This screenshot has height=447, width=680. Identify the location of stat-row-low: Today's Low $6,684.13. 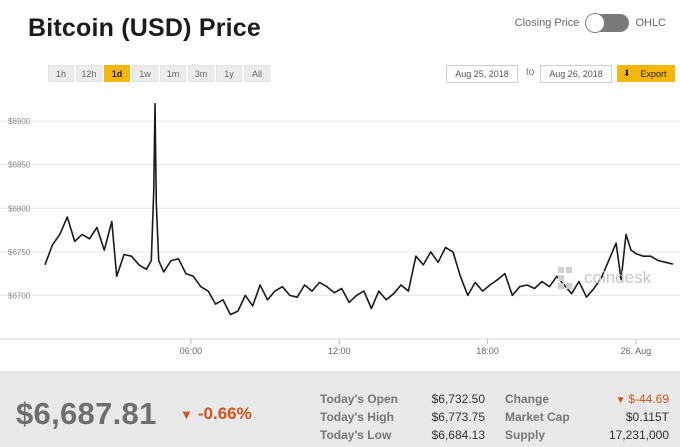
(402, 435).